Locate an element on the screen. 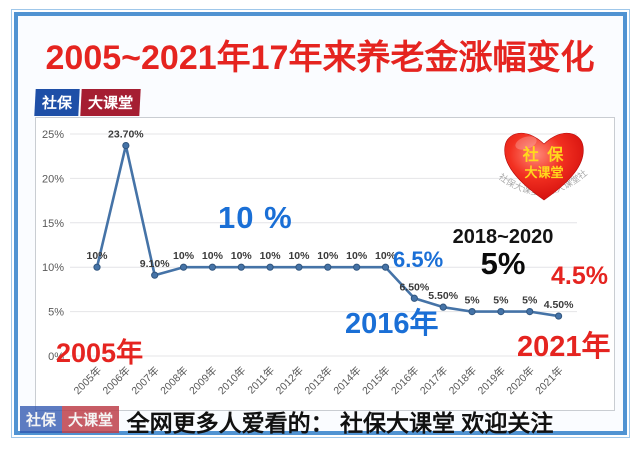 This screenshot has height=451, width=640. brand-badge-part1: 社保 is located at coordinates (57, 102).